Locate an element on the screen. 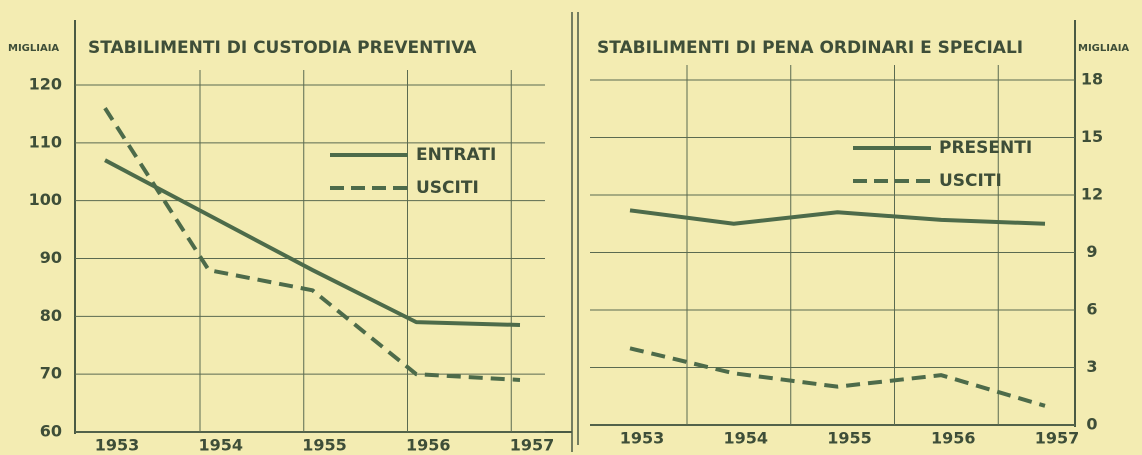 Image resolution: width=1142 pixels, height=455 pixels. chart-title: STABILIMENTI DI CUSTODIA PREVENTIVA is located at coordinates (282, 48).